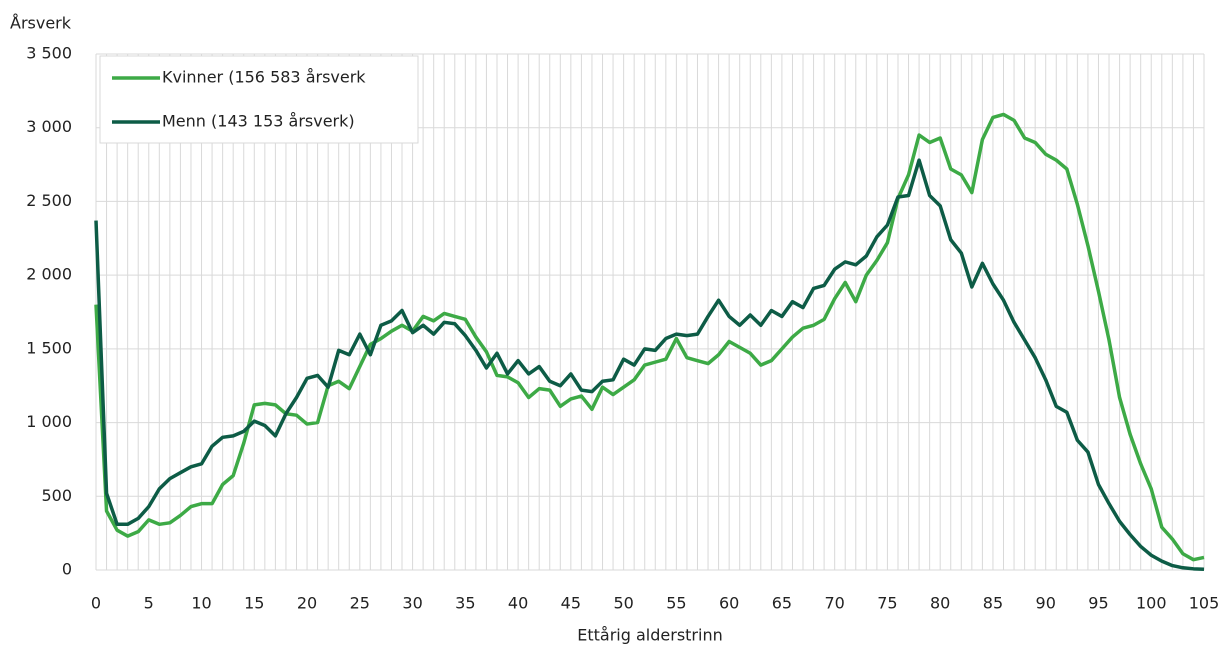 This screenshot has width=1226, height=649. What do you see at coordinates (307, 603) in the screenshot?
I see `x-tick-label: 20` at bounding box center [307, 603].